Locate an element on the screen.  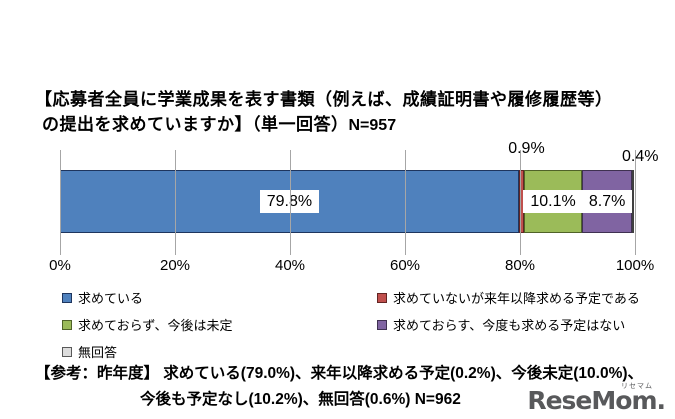
axis-tick-label: 20% is located at coordinates (175, 265).